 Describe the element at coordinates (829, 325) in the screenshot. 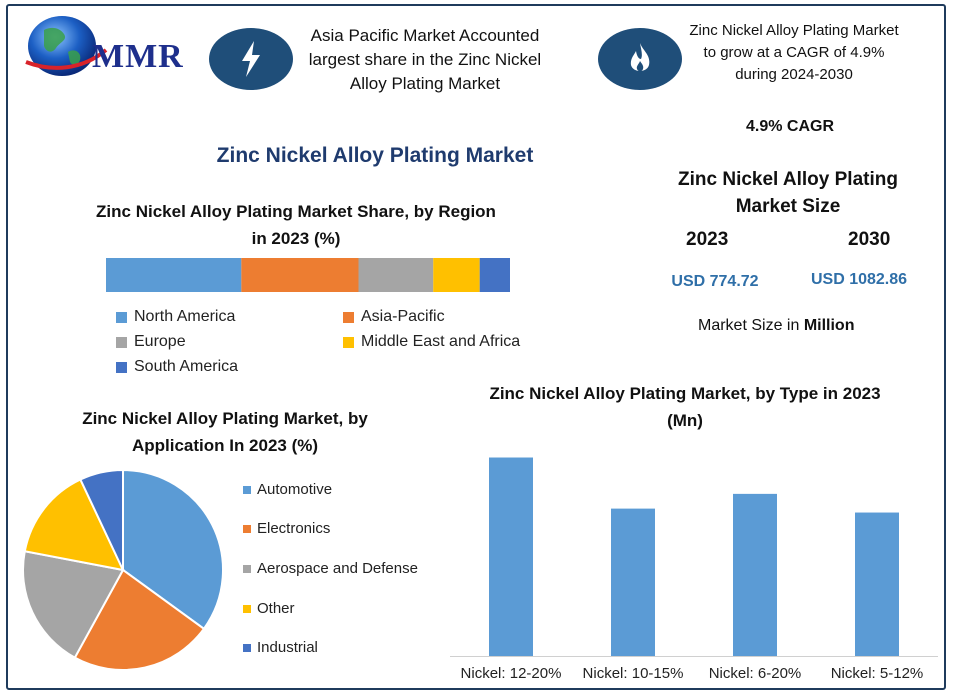

I see `market-size-unit-bold: Million` at that location.